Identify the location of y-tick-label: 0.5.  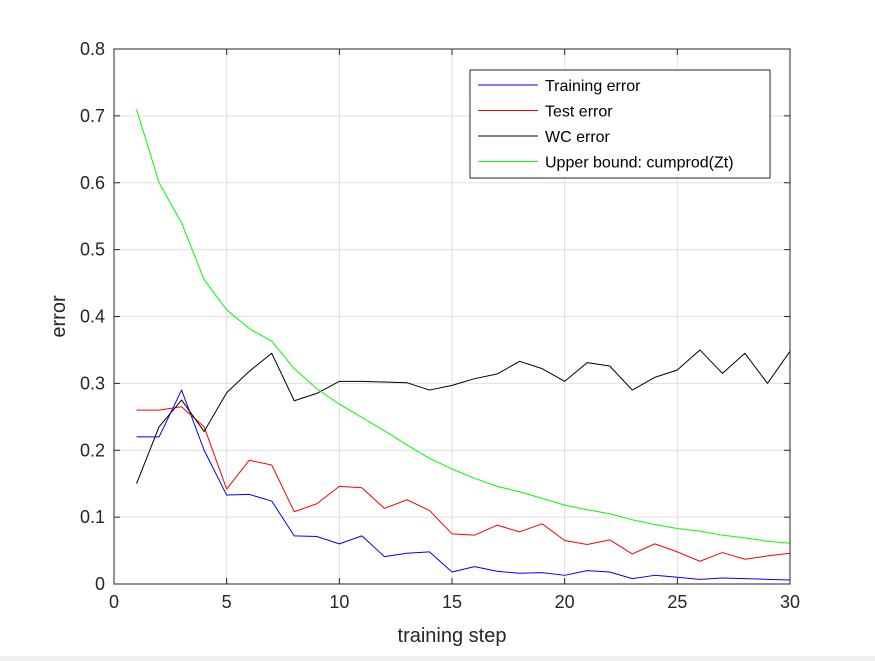
(92, 250).